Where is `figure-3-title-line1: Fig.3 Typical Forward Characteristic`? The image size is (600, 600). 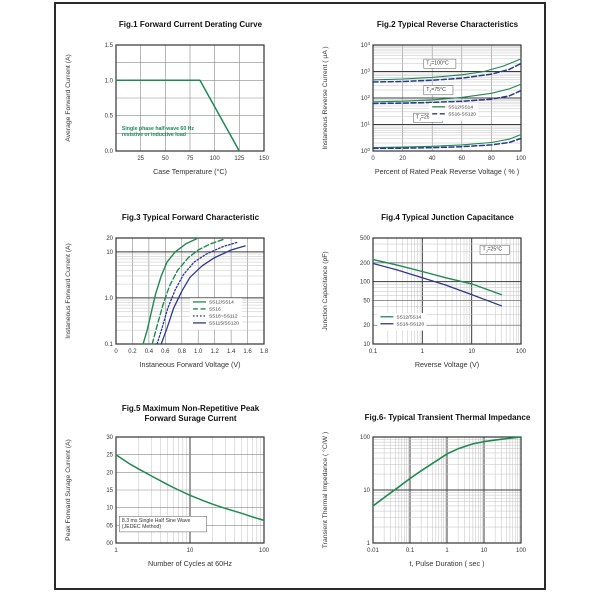 figure-3-title-line1: Fig.3 Typical Forward Characteristic is located at coordinates (190, 217).